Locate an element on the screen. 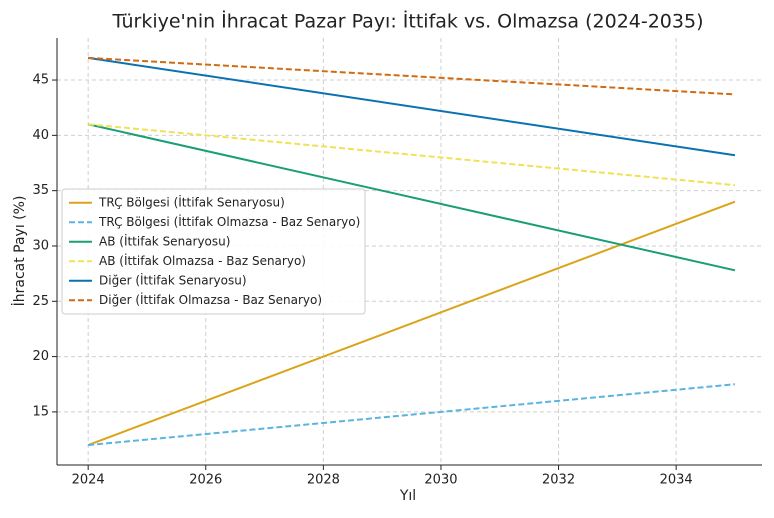 This screenshot has width=774, height=518. legend-label: AB (İttifak Senaryosu) is located at coordinates (164, 240).